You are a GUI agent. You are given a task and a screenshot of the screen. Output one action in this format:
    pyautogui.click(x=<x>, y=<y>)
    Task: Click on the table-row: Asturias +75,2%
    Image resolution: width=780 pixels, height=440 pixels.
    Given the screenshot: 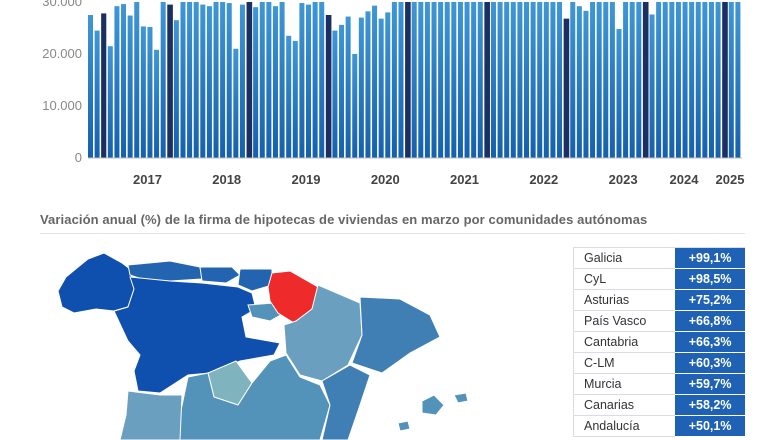 What is the action you would take?
    pyautogui.click(x=659, y=300)
    